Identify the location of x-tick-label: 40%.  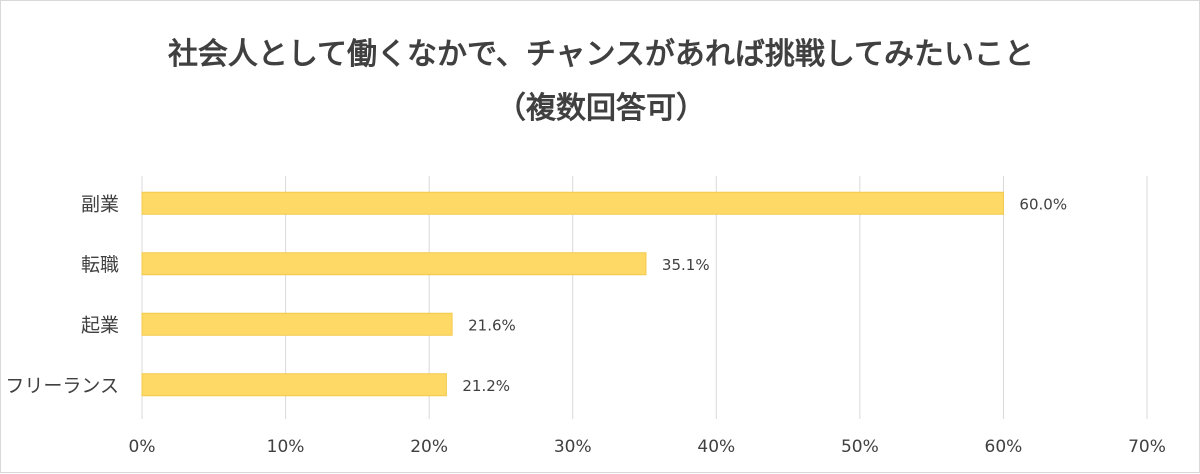
(716, 447).